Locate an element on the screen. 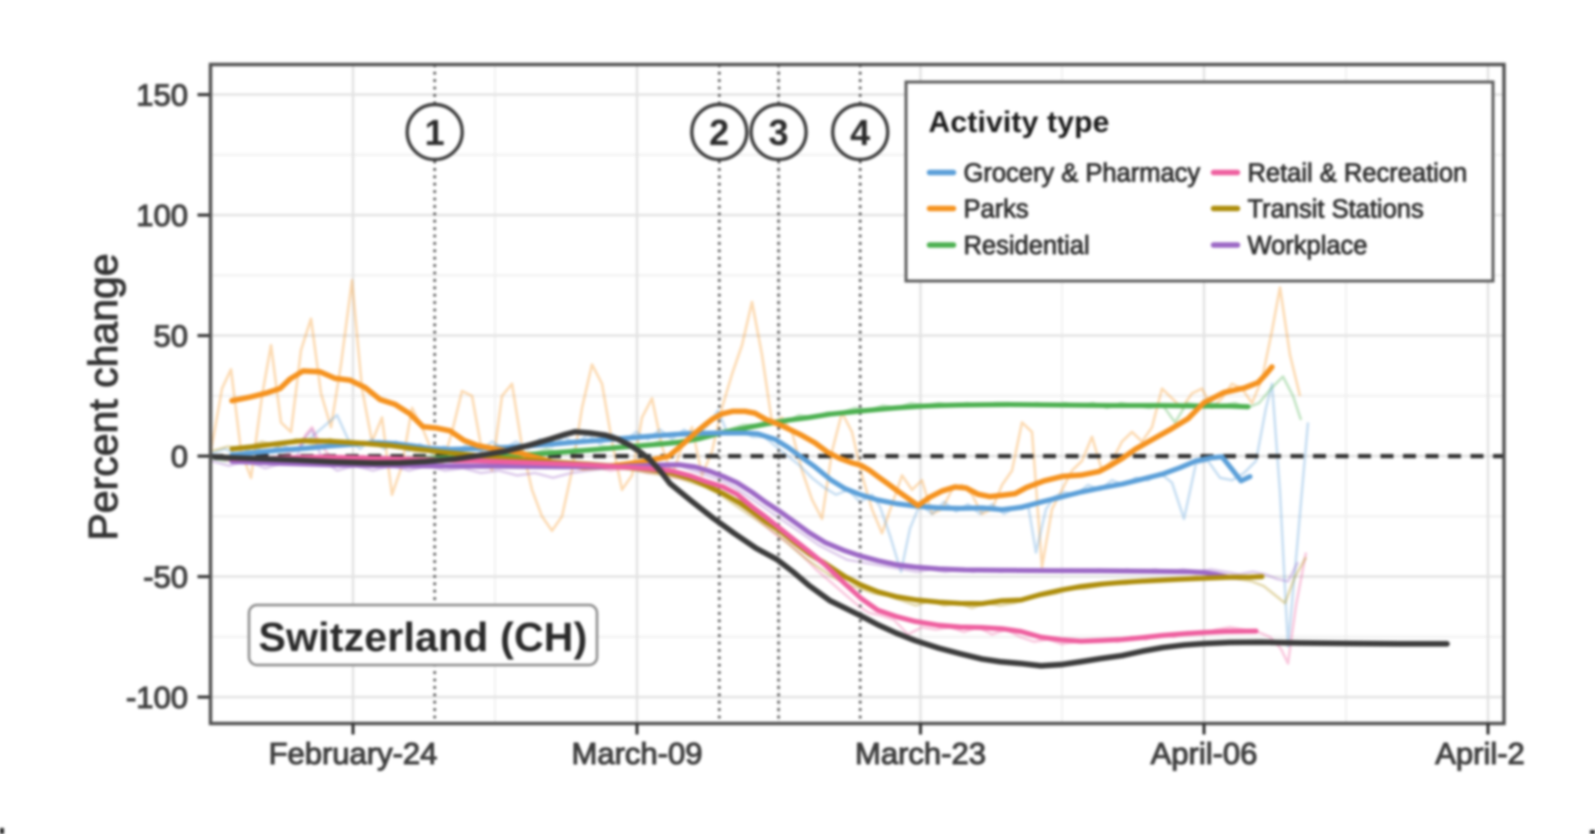 The height and width of the screenshot is (834, 1595). svg-text: 0 is located at coordinates (179, 456).